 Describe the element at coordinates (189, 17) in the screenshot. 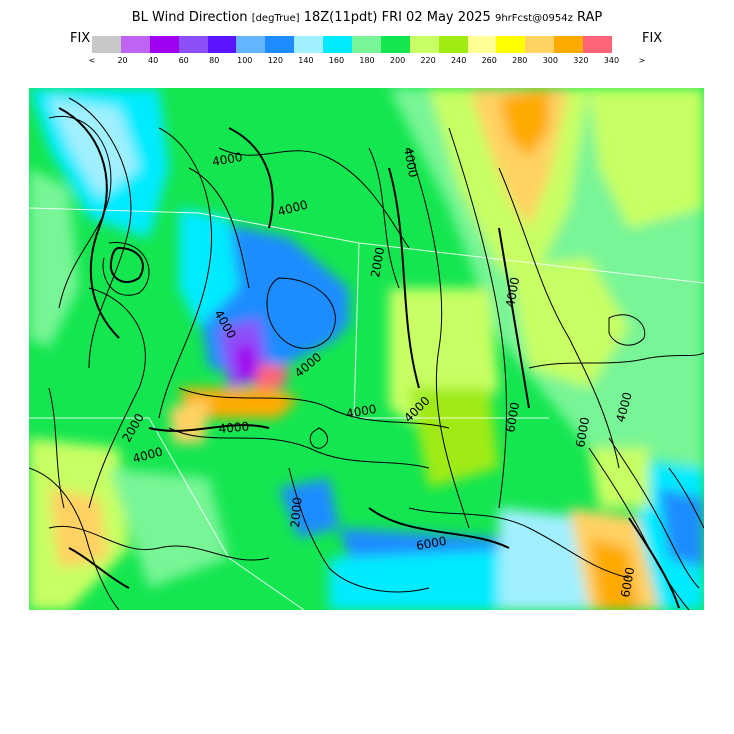

I see `title-field: BL Wind Direction` at that location.